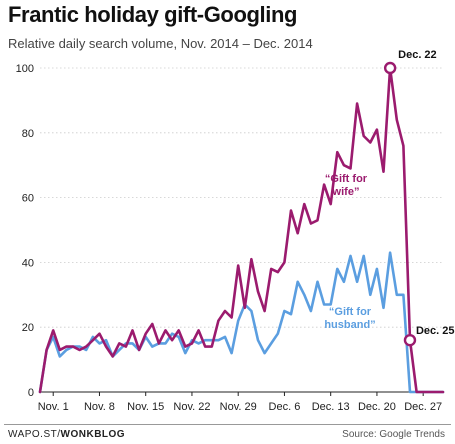  Describe the element at coordinates (331, 407) in the screenshot. I see `x-tick-label: Dec. 13` at that location.